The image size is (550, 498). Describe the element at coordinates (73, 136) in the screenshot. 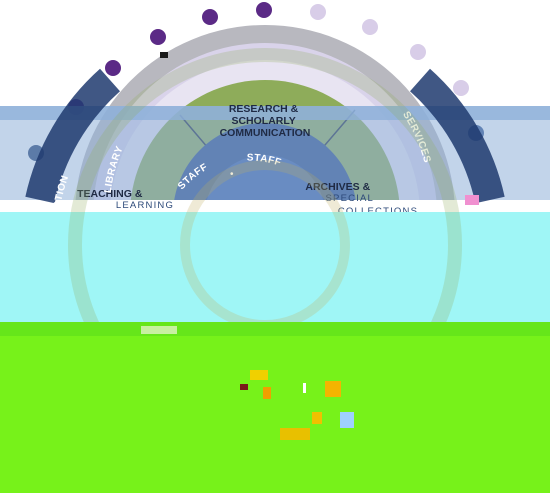

I see `dark-ring-left` at that location.